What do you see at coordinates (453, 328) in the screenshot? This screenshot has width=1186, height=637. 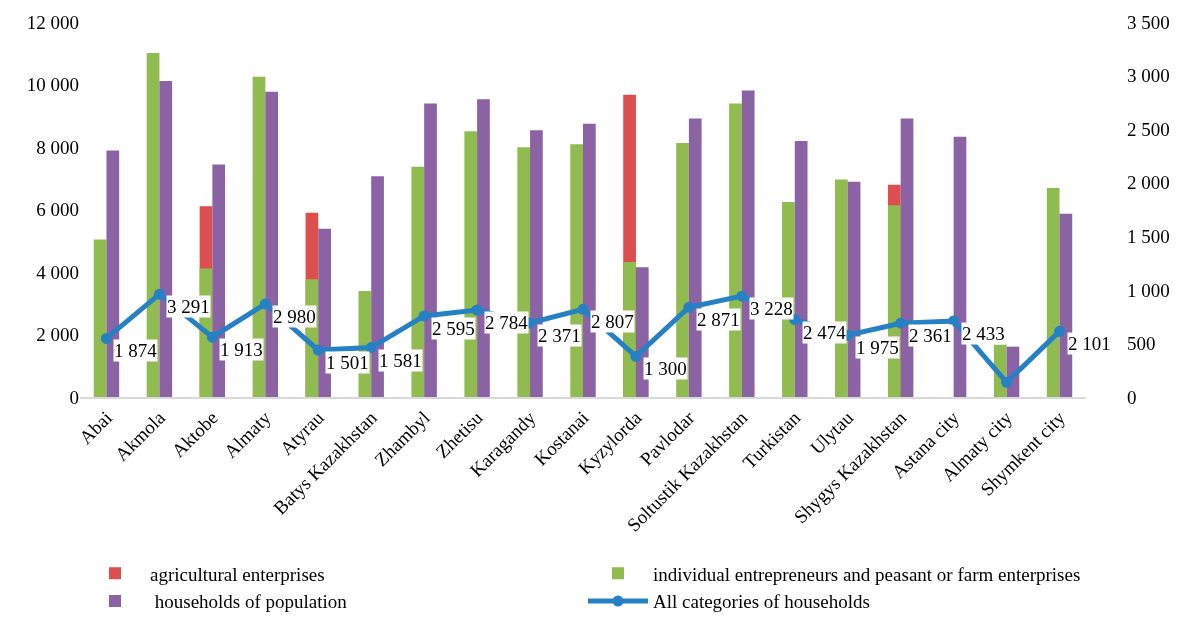 I see `data-label: 2 595` at bounding box center [453, 328].